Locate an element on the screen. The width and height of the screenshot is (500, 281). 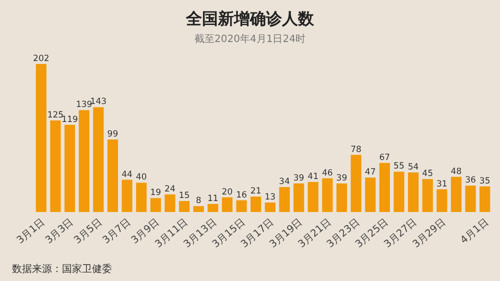
data-label: 139 is located at coordinates (84, 105).